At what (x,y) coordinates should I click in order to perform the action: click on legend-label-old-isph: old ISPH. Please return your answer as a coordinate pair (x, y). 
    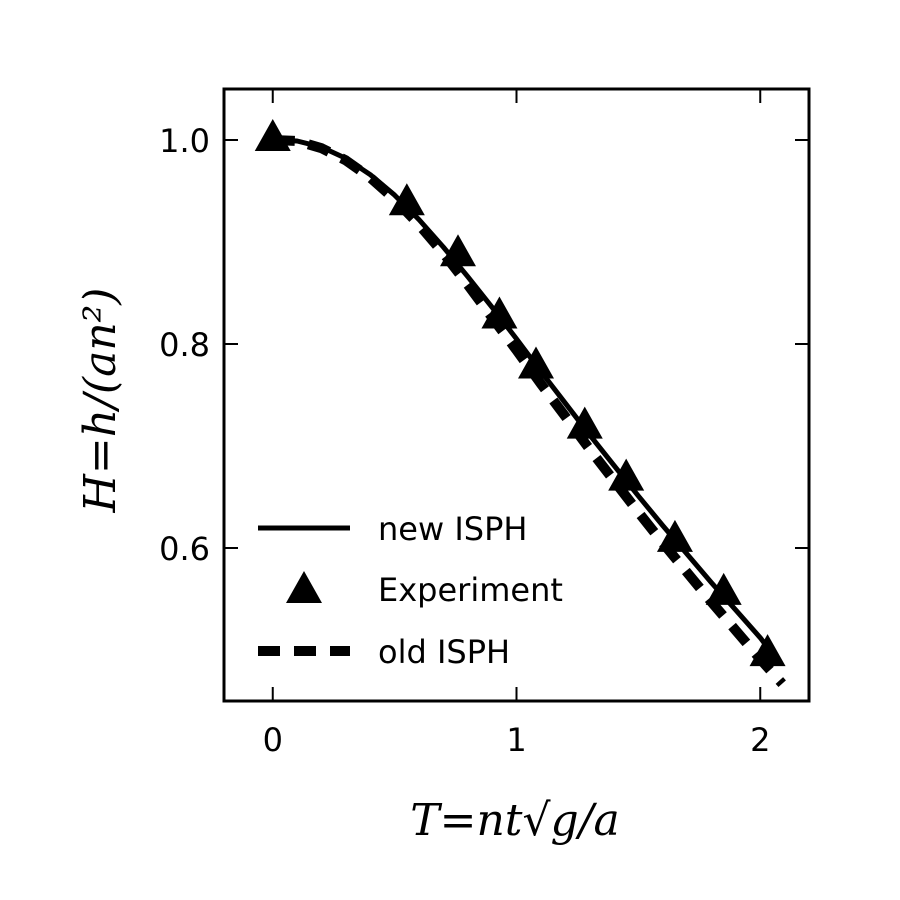
    Looking at the image, I should click on (444, 652).